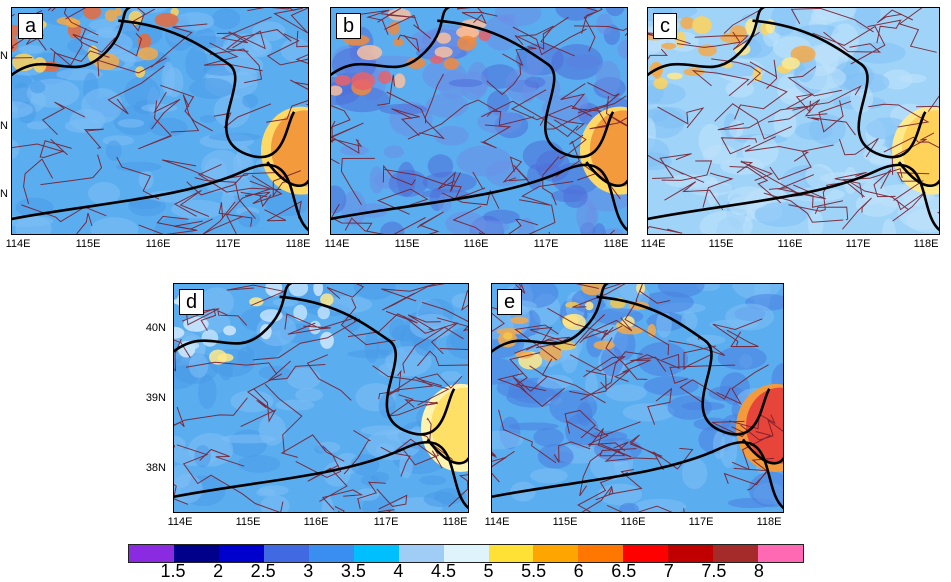  I want to click on map-a-canvas, so click(160, 121).